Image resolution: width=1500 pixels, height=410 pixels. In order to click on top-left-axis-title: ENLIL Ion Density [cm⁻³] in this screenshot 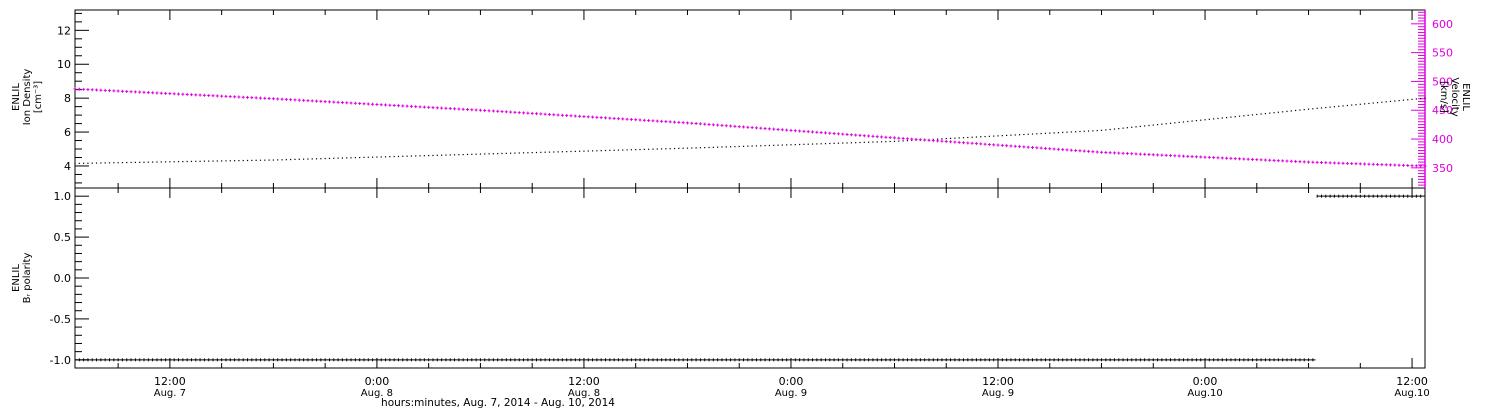, I will do `click(27, 97)`.